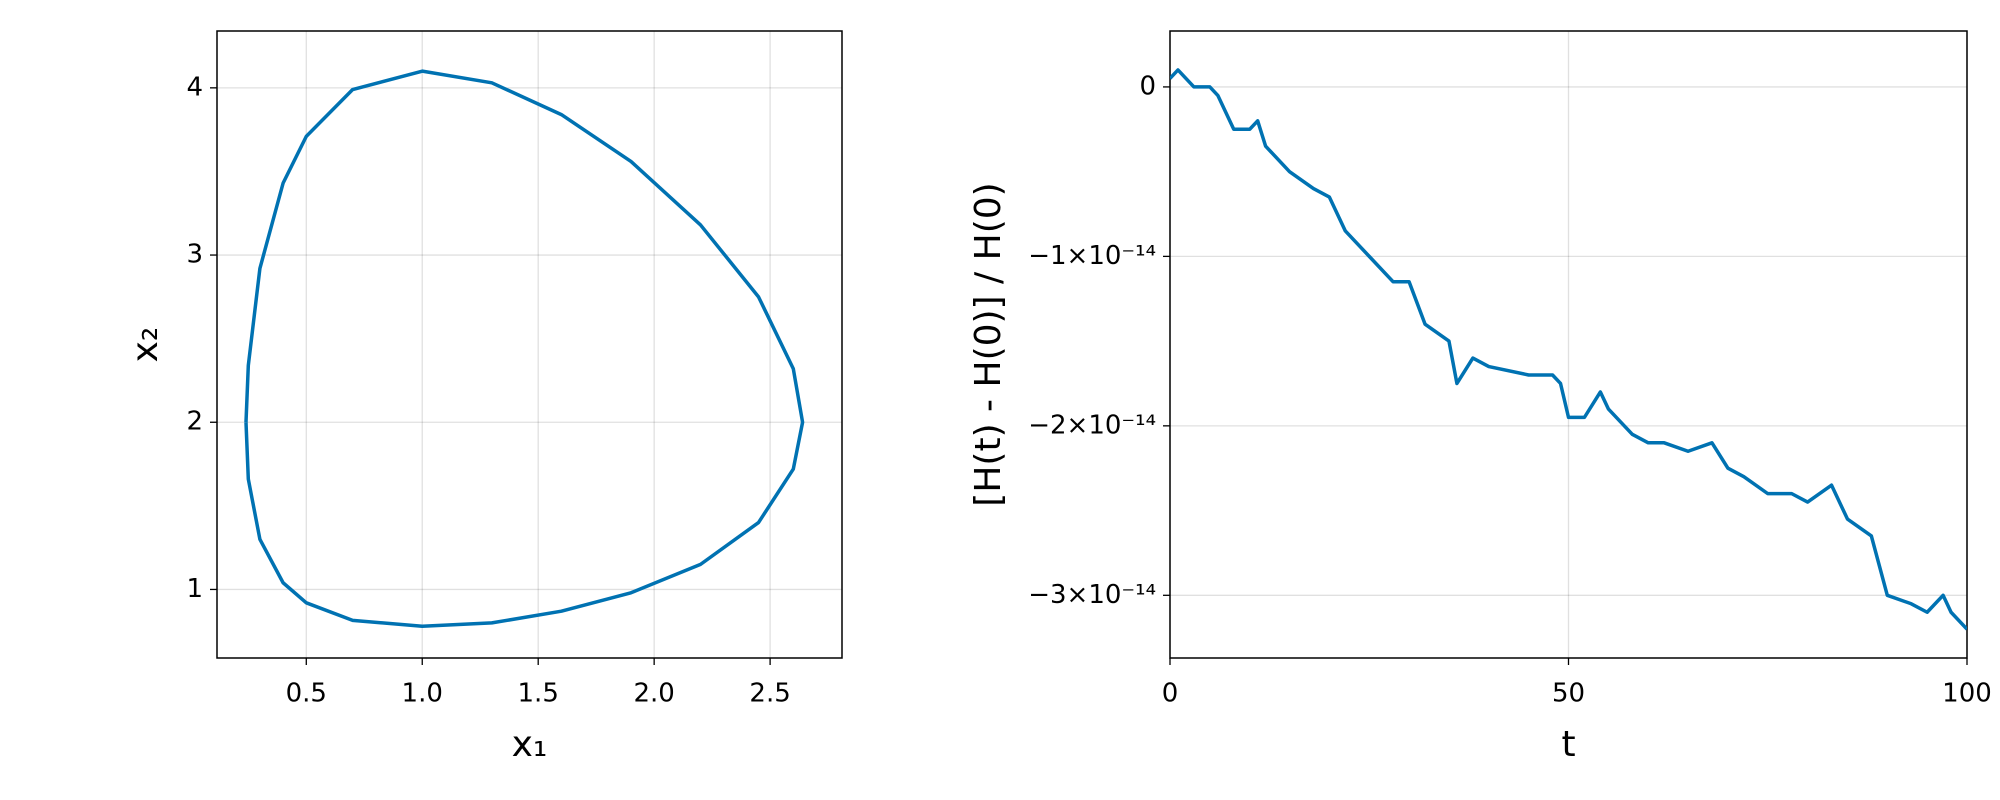 The width and height of the screenshot is (2000, 800). What do you see at coordinates (194, 422) in the screenshot?
I see `y-tick-label: 2` at bounding box center [194, 422].